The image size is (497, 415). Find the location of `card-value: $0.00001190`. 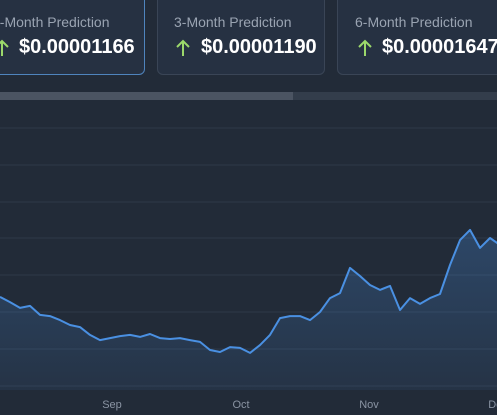

card-value: $0.00001190 is located at coordinates (259, 47).